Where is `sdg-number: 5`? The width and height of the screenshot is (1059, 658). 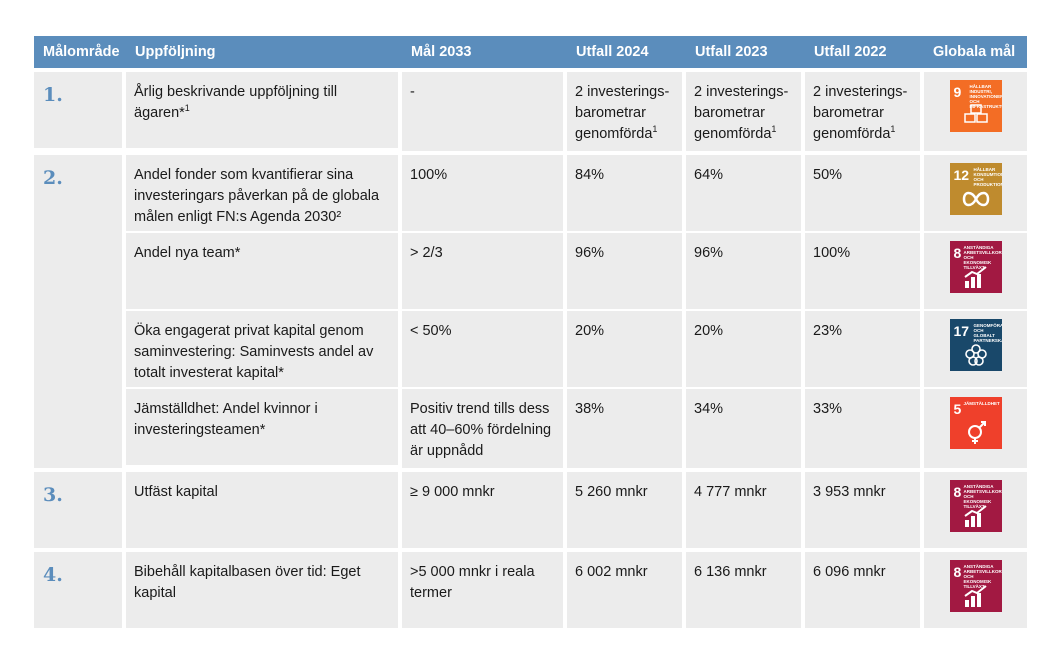 sdg-number: 5 is located at coordinates (957, 409).